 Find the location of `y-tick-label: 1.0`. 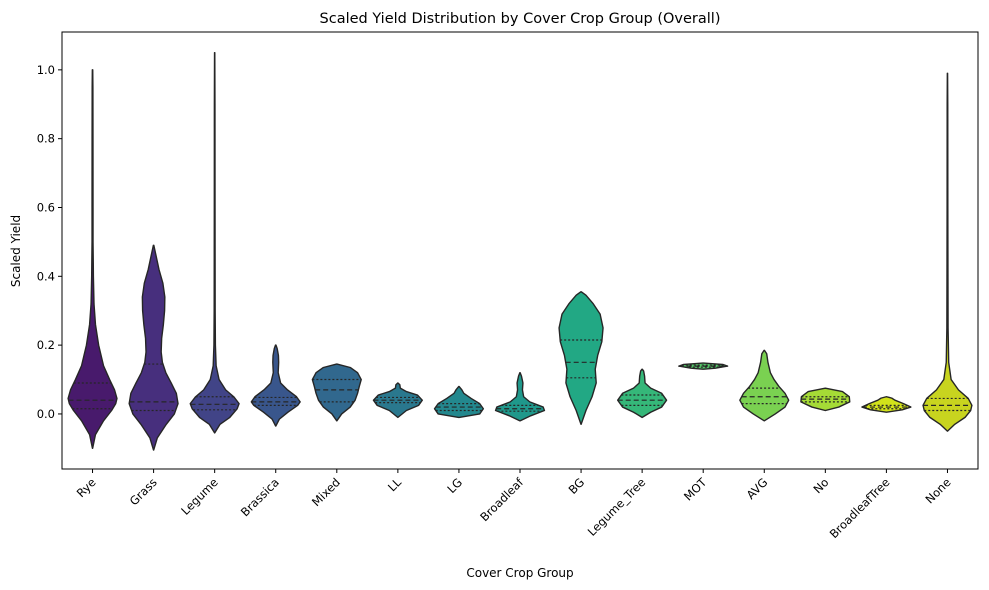

y-tick-label: 1.0 is located at coordinates (46, 70).